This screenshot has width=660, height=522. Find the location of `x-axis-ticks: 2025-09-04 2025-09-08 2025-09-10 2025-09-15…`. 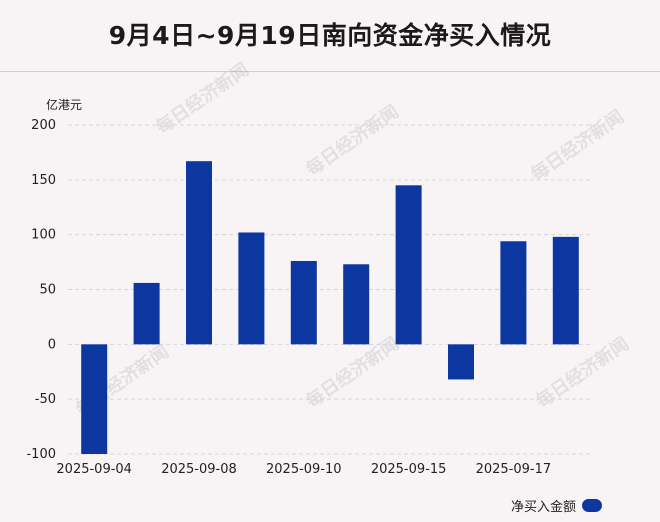

x-axis-ticks: 2025-09-04 2025-09-08 2025-09-10 2025-09-15… is located at coordinates (303, 469).